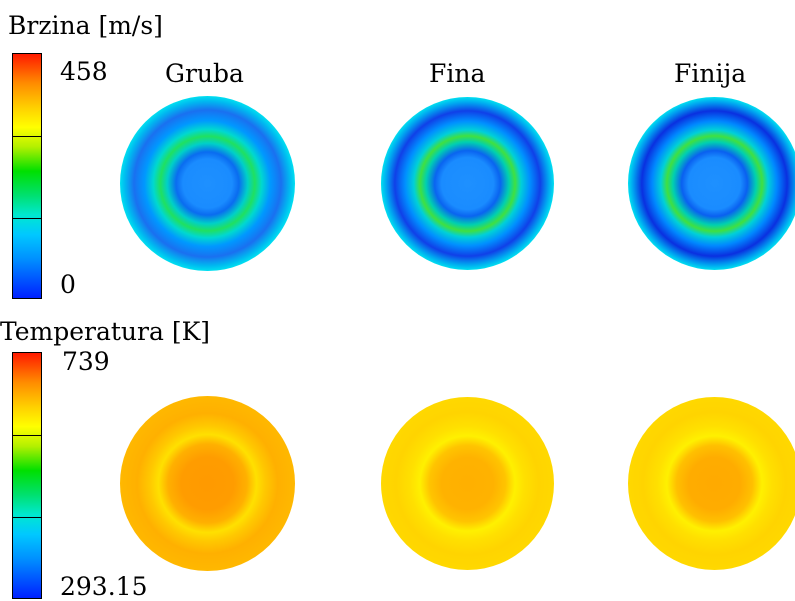 This screenshot has height=601, width=795. What do you see at coordinates (467, 483) in the screenshot?
I see `temperature-field-fina` at bounding box center [467, 483].